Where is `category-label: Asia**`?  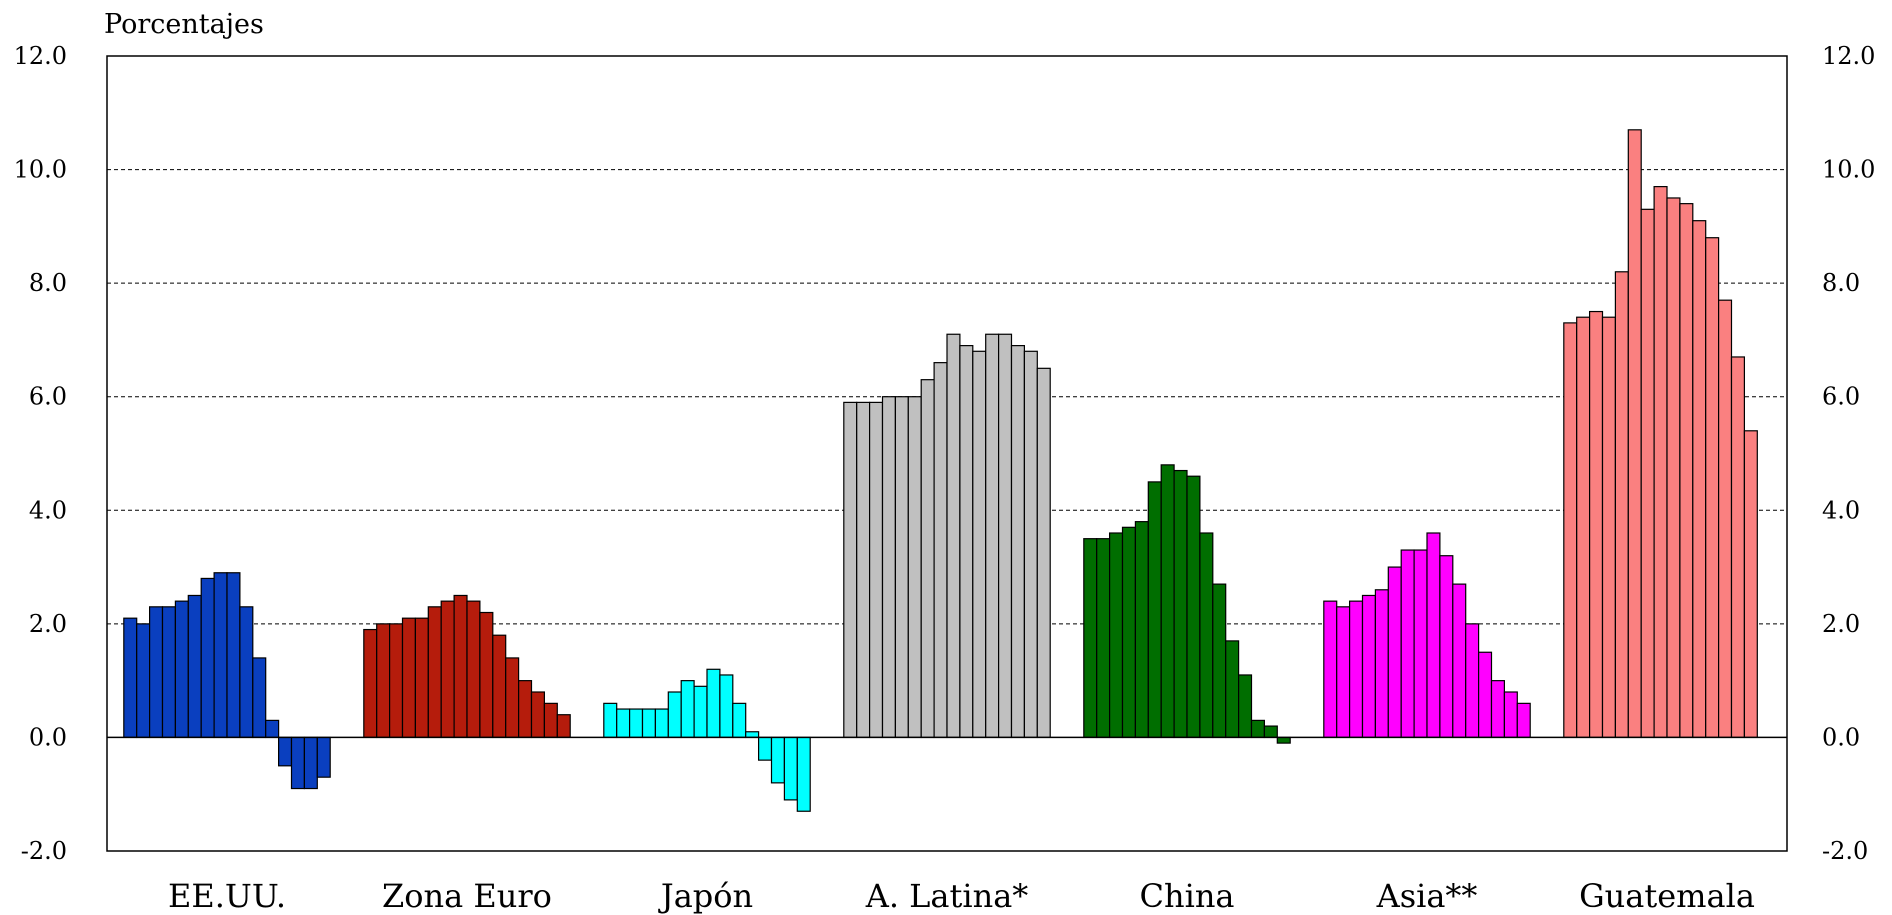
category-label: Asia** is located at coordinates (1427, 896).